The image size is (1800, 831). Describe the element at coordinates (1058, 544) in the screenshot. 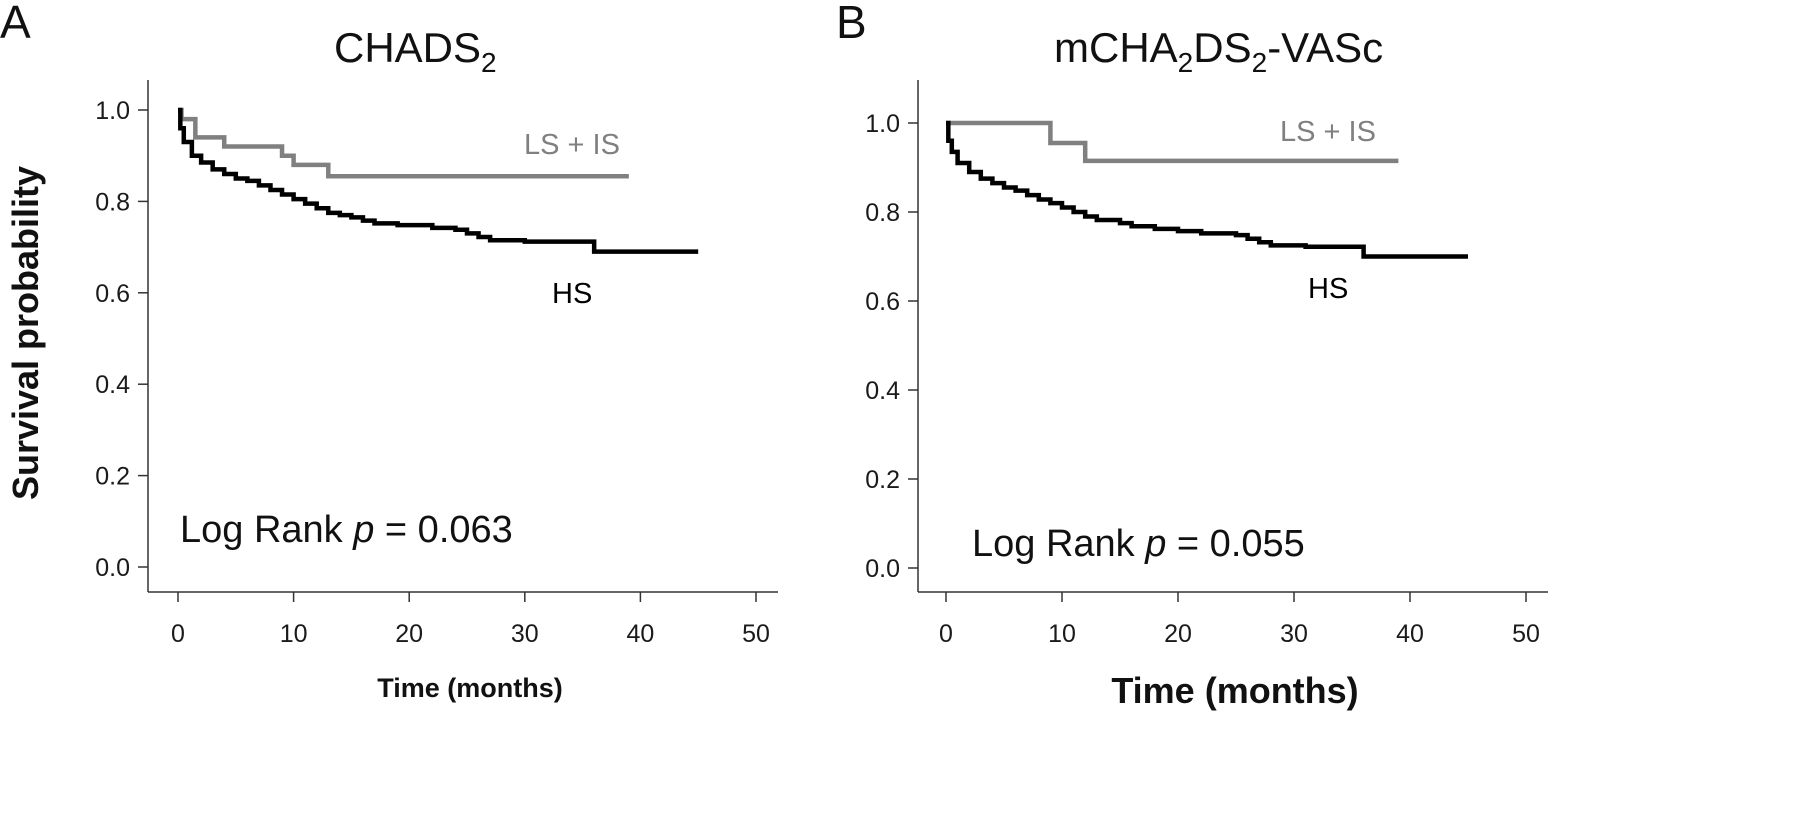

I see `panel-b-log-rank-prefix: Log Rank` at that location.